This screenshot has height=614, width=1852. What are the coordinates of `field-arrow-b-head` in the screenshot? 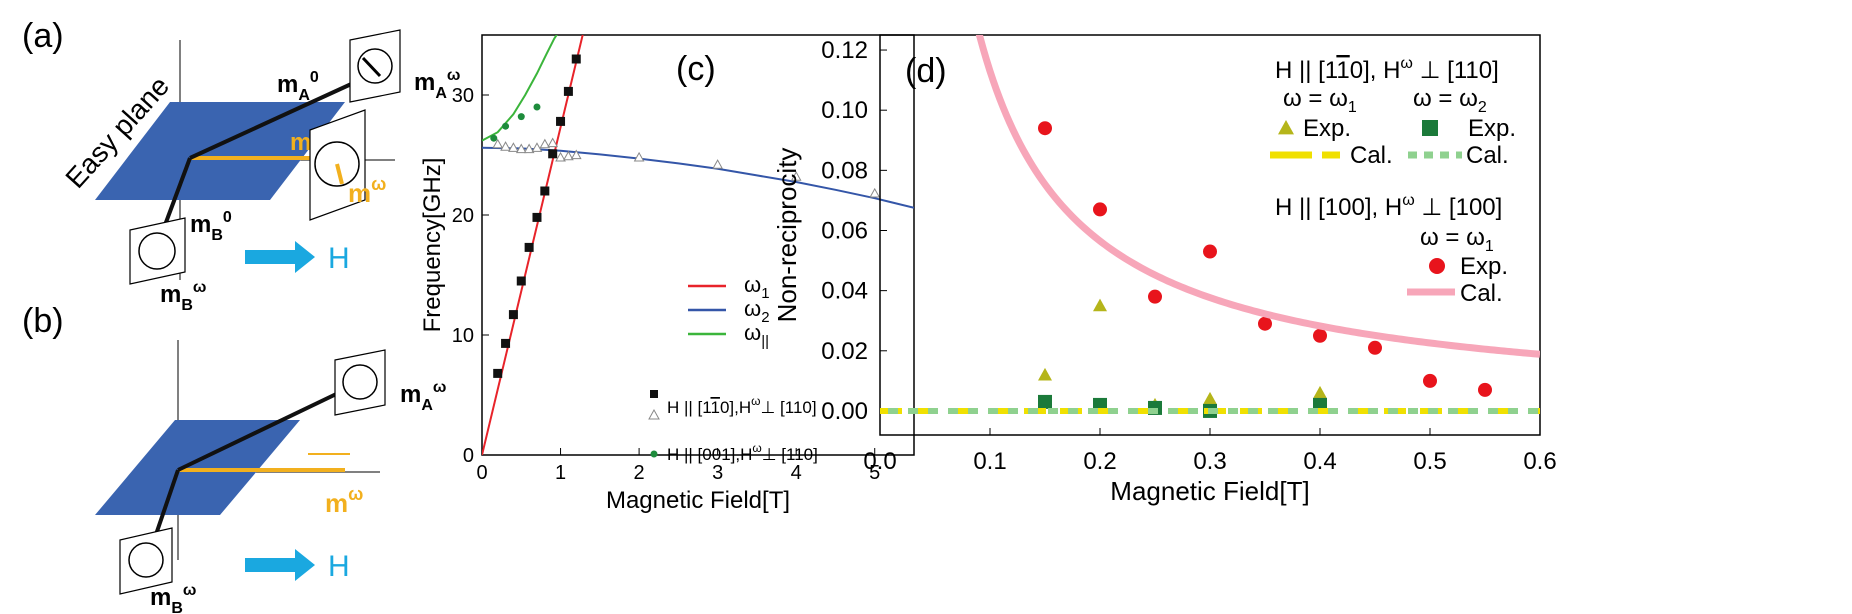 It's located at (305, 565).